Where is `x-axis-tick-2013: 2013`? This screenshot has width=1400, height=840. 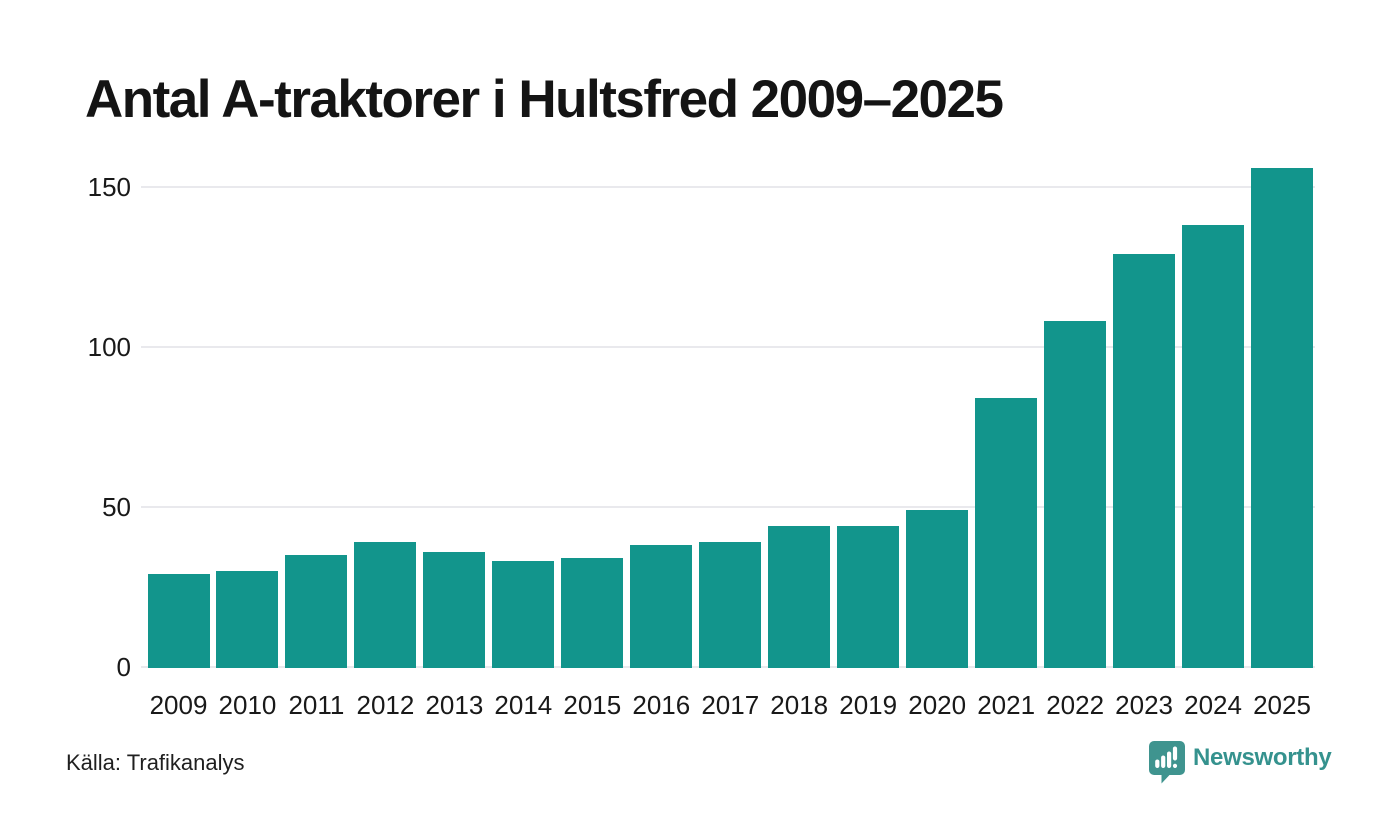
x-axis-tick-2013: 2013 is located at coordinates (454, 705).